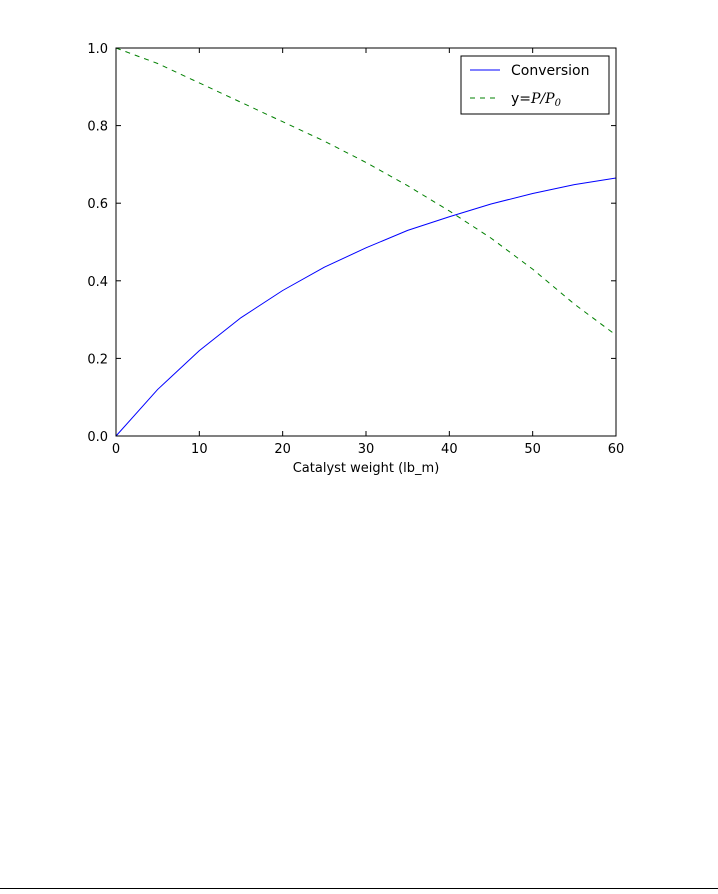 The width and height of the screenshot is (718, 894). Describe the element at coordinates (366, 449) in the screenshot. I see `x-tick-label: 30` at that location.